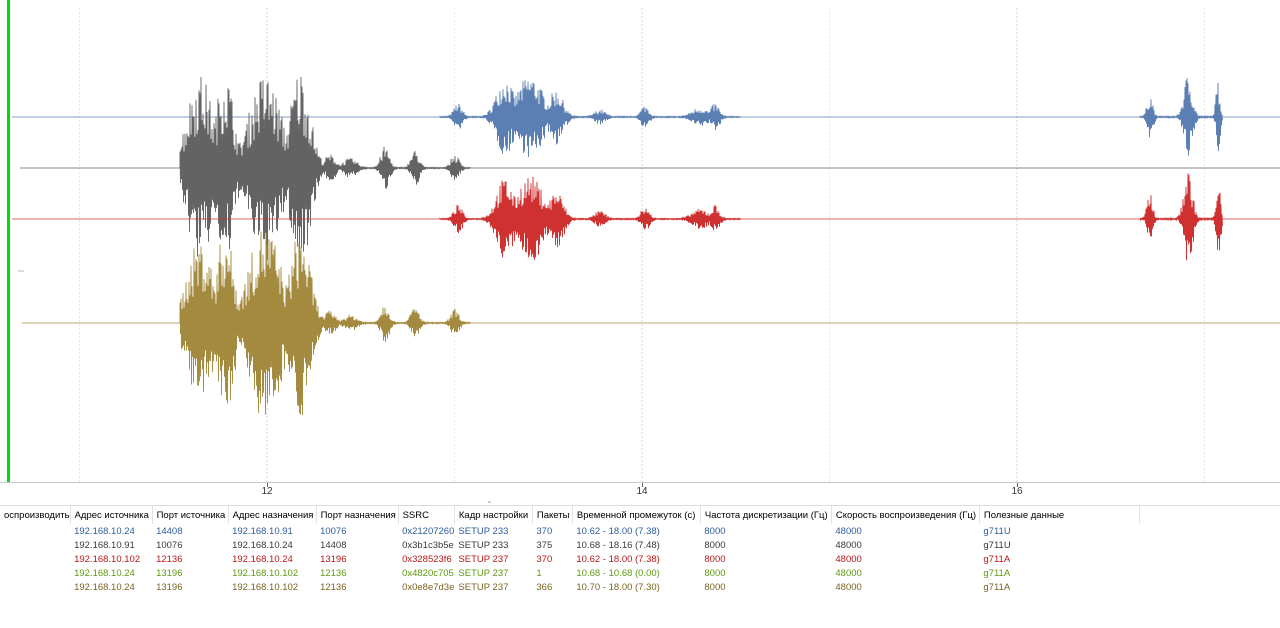 The image size is (1280, 628). What do you see at coordinates (428, 587) in the screenshot?
I see `table-cell: 0x0e8e7d3e` at bounding box center [428, 587].